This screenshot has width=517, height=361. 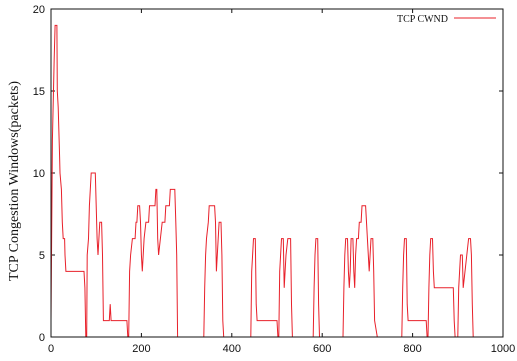 What do you see at coordinates (14, 181) in the screenshot?
I see `y-axis-title: TCP Congestion Windows(packets)` at bounding box center [14, 181].